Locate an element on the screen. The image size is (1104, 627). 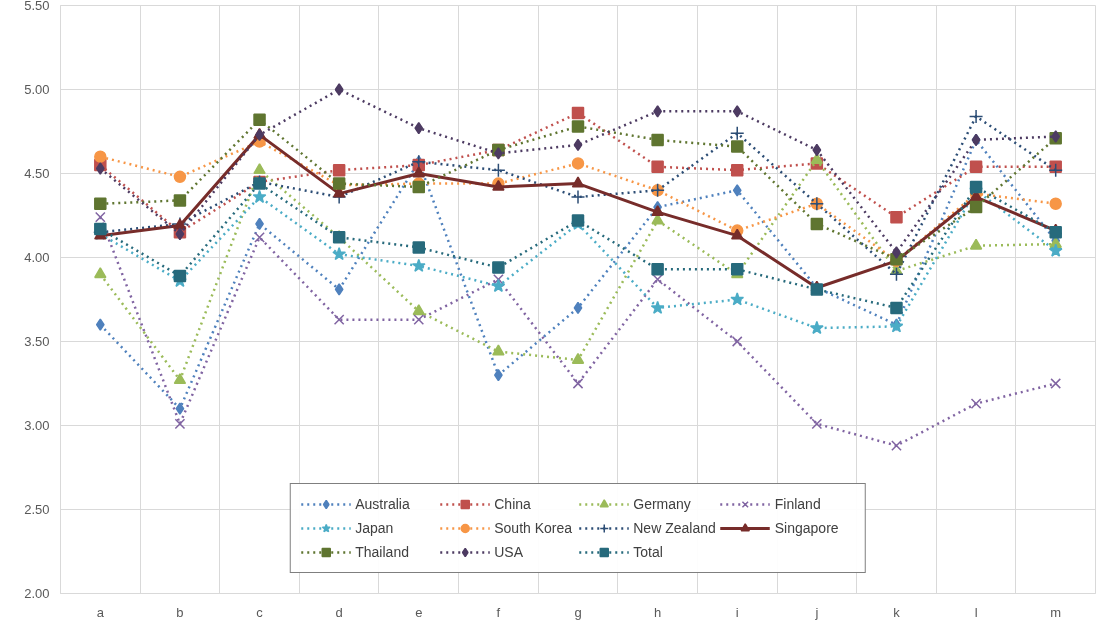
y-tick-label: 3.00 is located at coordinates (37, 425).